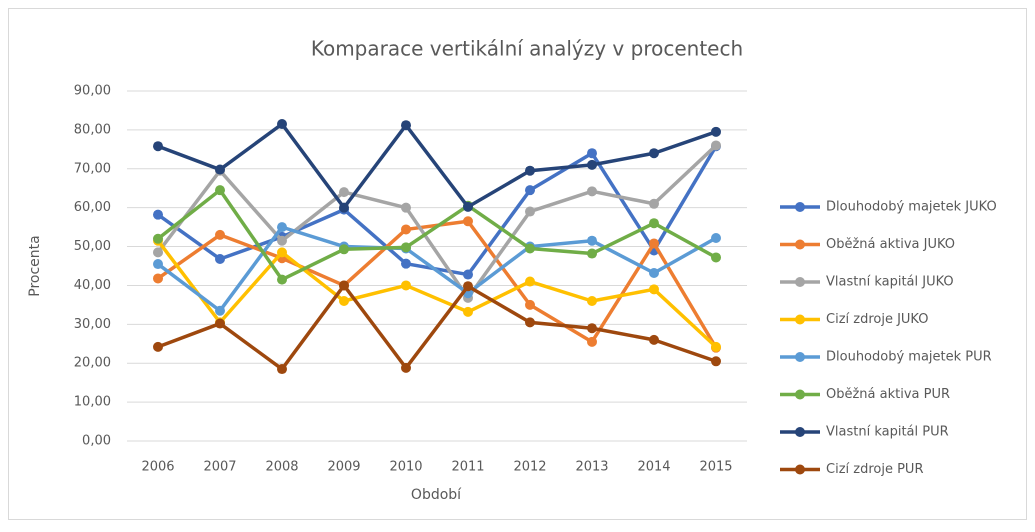 This screenshot has height=532, width=1035. I want to click on y-tick-label: 60,00, so click(92, 207).